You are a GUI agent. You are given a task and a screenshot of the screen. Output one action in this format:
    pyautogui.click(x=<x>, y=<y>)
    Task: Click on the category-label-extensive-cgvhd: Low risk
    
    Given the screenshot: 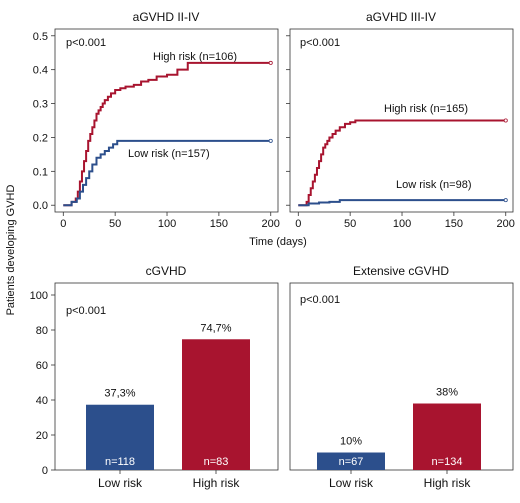 What is the action you would take?
    pyautogui.click(x=351, y=483)
    